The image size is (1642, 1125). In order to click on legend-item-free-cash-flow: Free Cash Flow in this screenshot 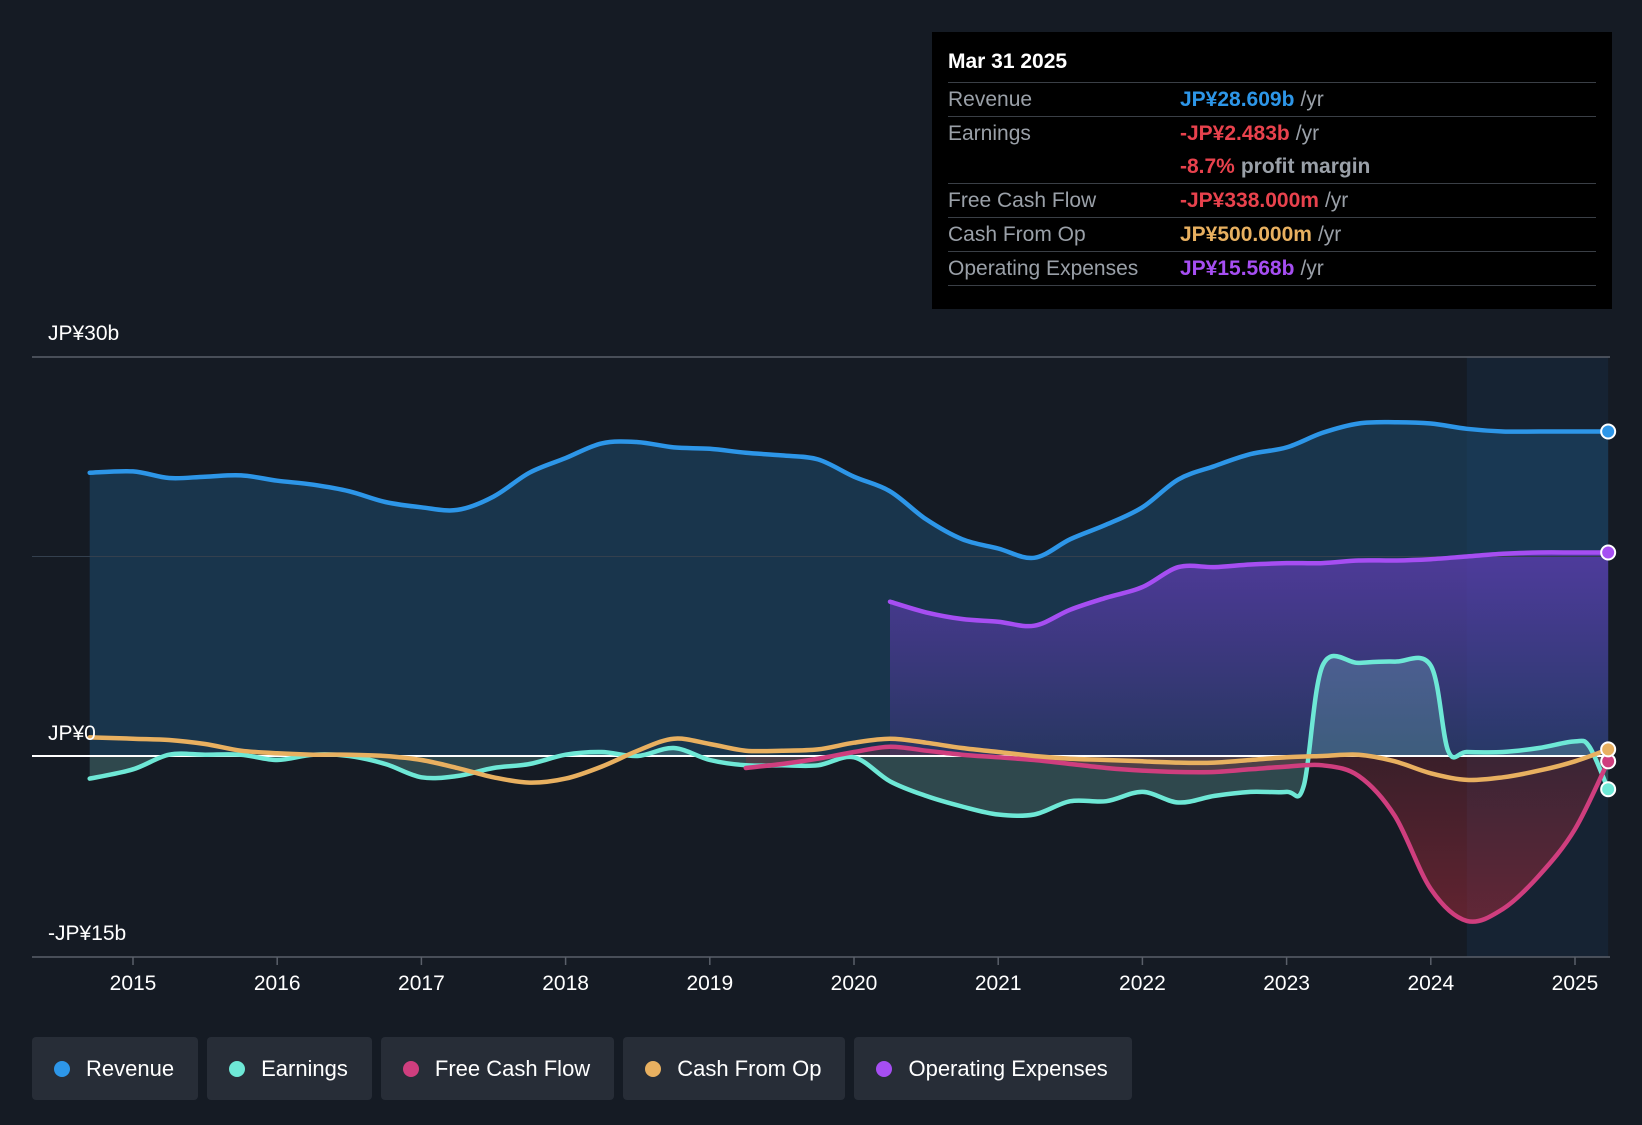, I will do `click(497, 1068)`.